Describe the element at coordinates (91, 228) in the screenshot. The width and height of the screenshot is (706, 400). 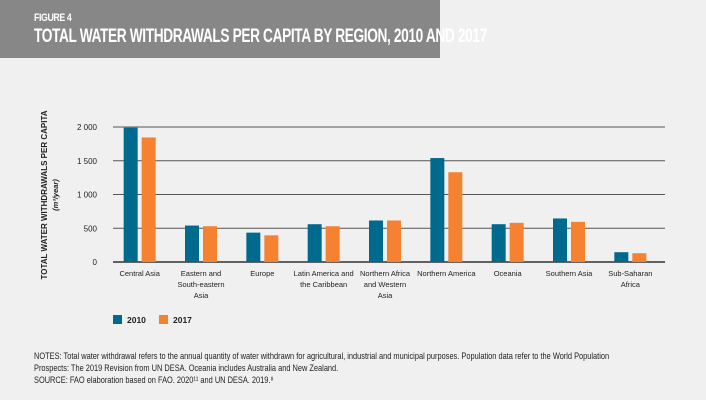
I see `y-tick-label: 500` at that location.